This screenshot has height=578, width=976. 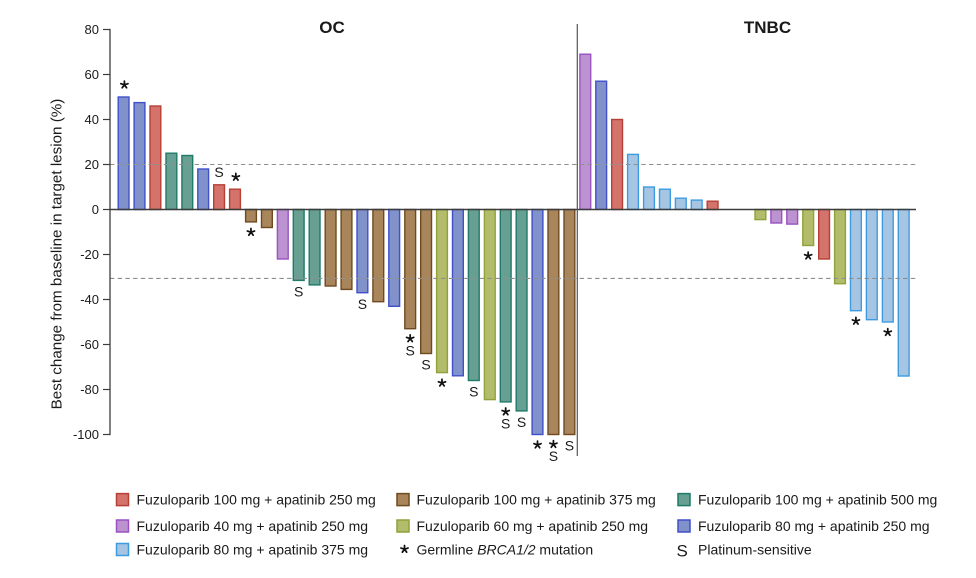 What do you see at coordinates (92, 119) in the screenshot?
I see `svg-text: 40` at bounding box center [92, 119].